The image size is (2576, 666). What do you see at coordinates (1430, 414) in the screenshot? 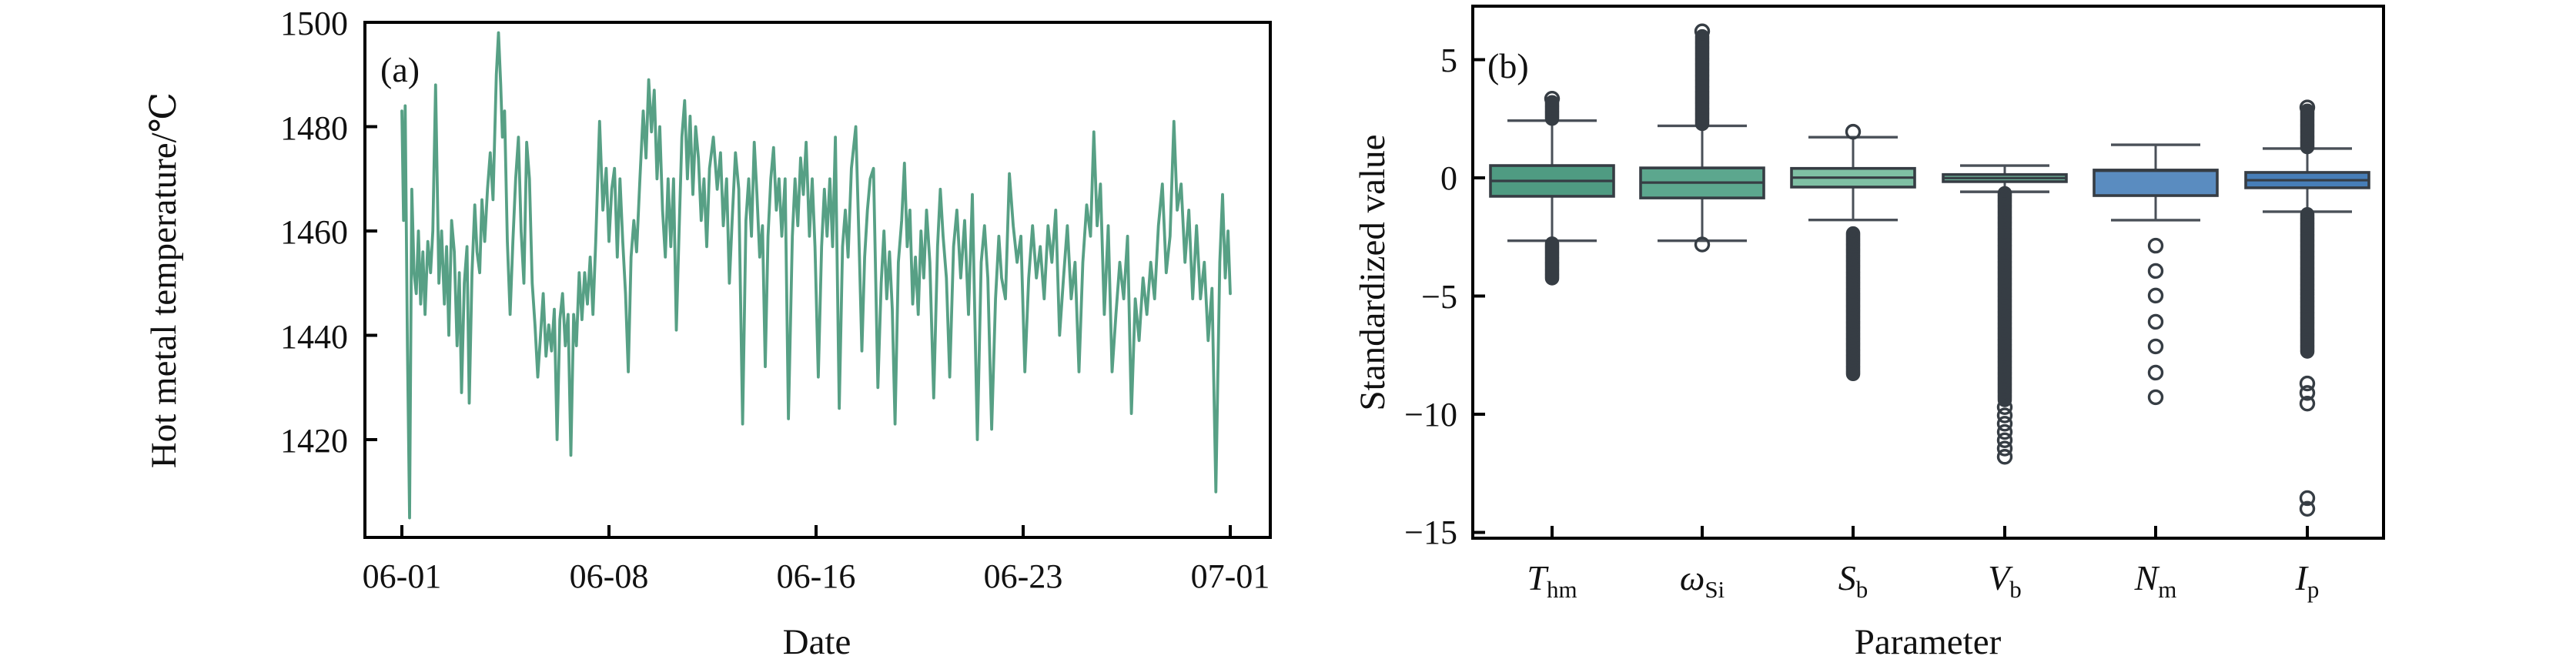
I see `b-ytick-label: −10` at bounding box center [1430, 414].